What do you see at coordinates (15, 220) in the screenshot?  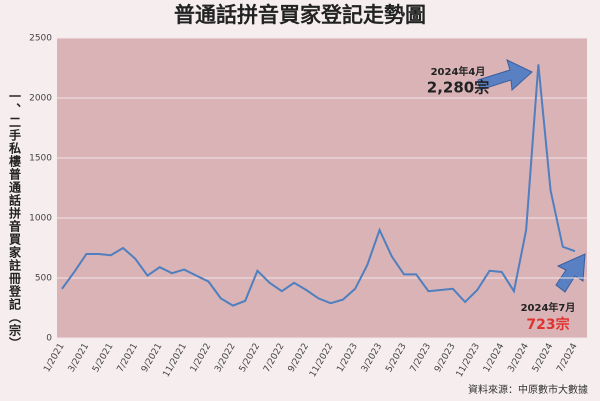 I see `y-axis-title: 一、二手私樓普通話拼音買家註冊登記（宗）` at bounding box center [15, 220].